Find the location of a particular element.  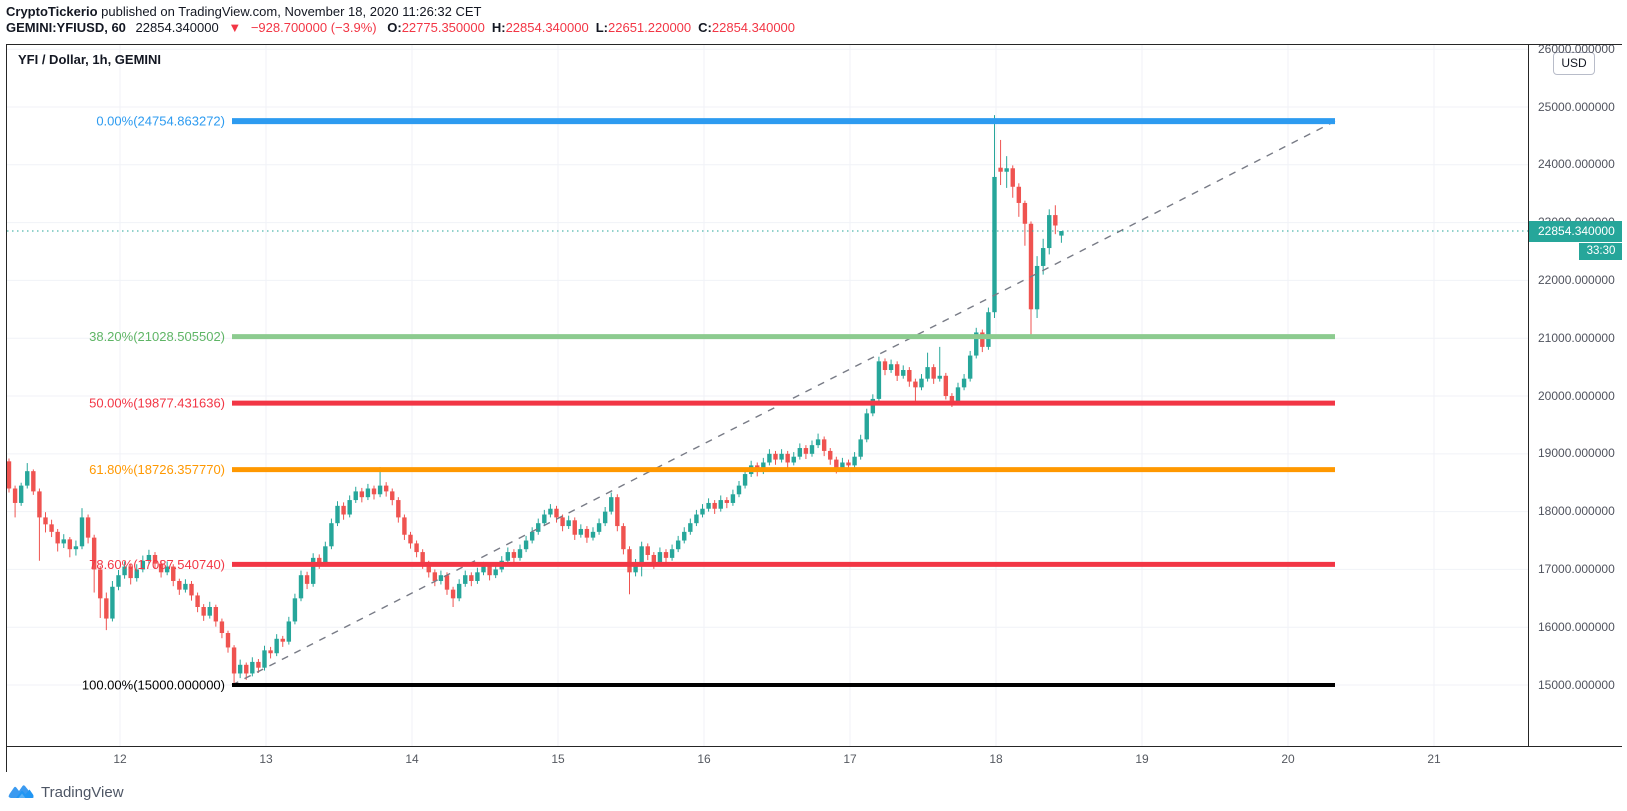

time-tick: 13 is located at coordinates (266, 759).